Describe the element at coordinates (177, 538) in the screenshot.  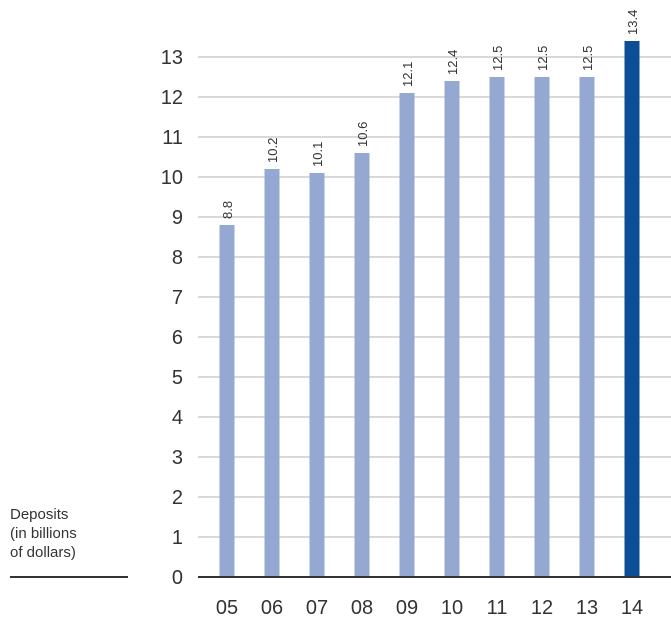
I see `y-tick-label: 1` at that location.